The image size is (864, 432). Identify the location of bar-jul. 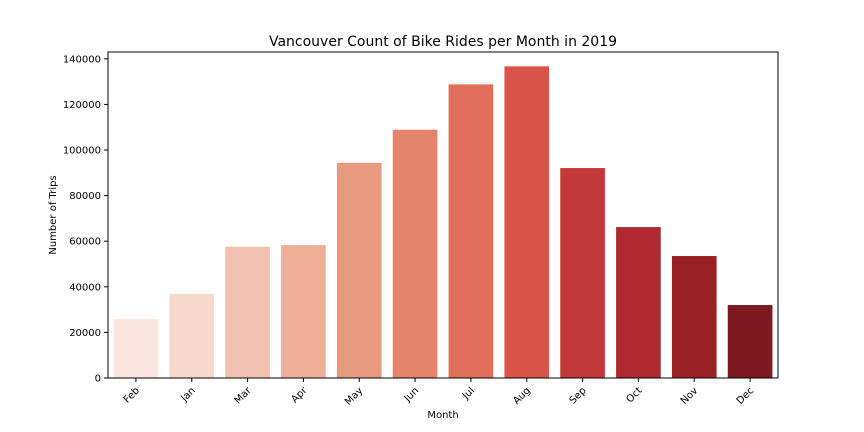
(471, 231).